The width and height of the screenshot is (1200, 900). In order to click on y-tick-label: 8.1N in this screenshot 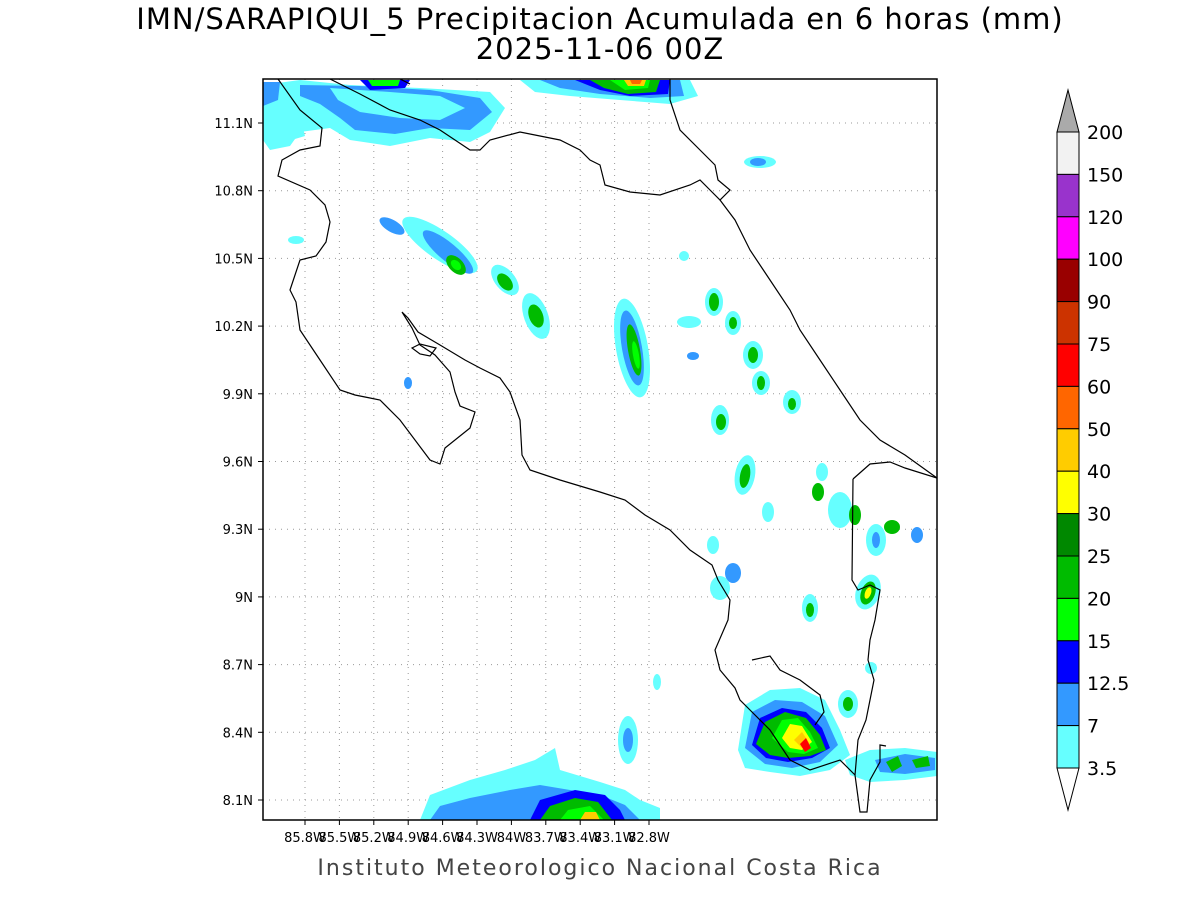, I will do `click(238, 801)`.